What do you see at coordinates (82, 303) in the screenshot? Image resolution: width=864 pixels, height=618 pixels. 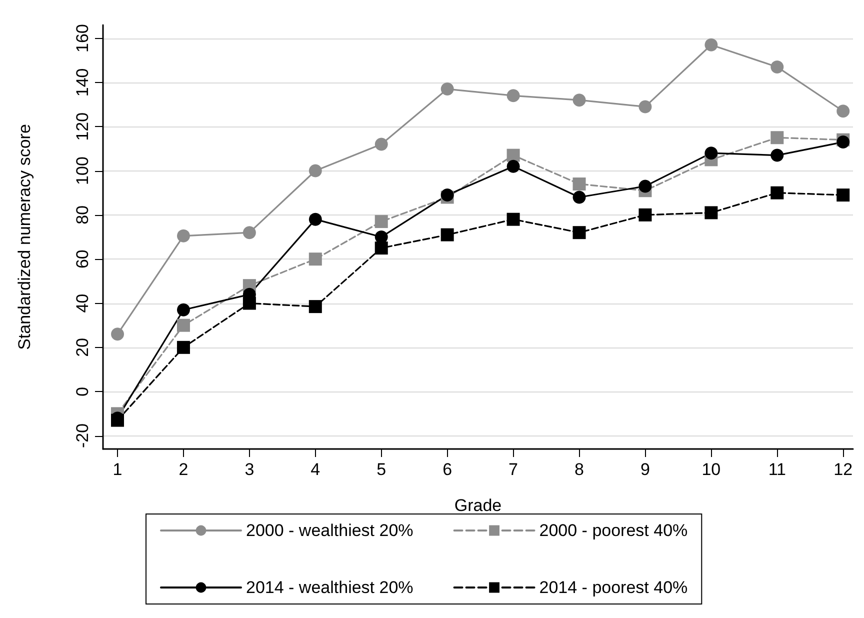 I see `y-tick-label: 40` at bounding box center [82, 303].